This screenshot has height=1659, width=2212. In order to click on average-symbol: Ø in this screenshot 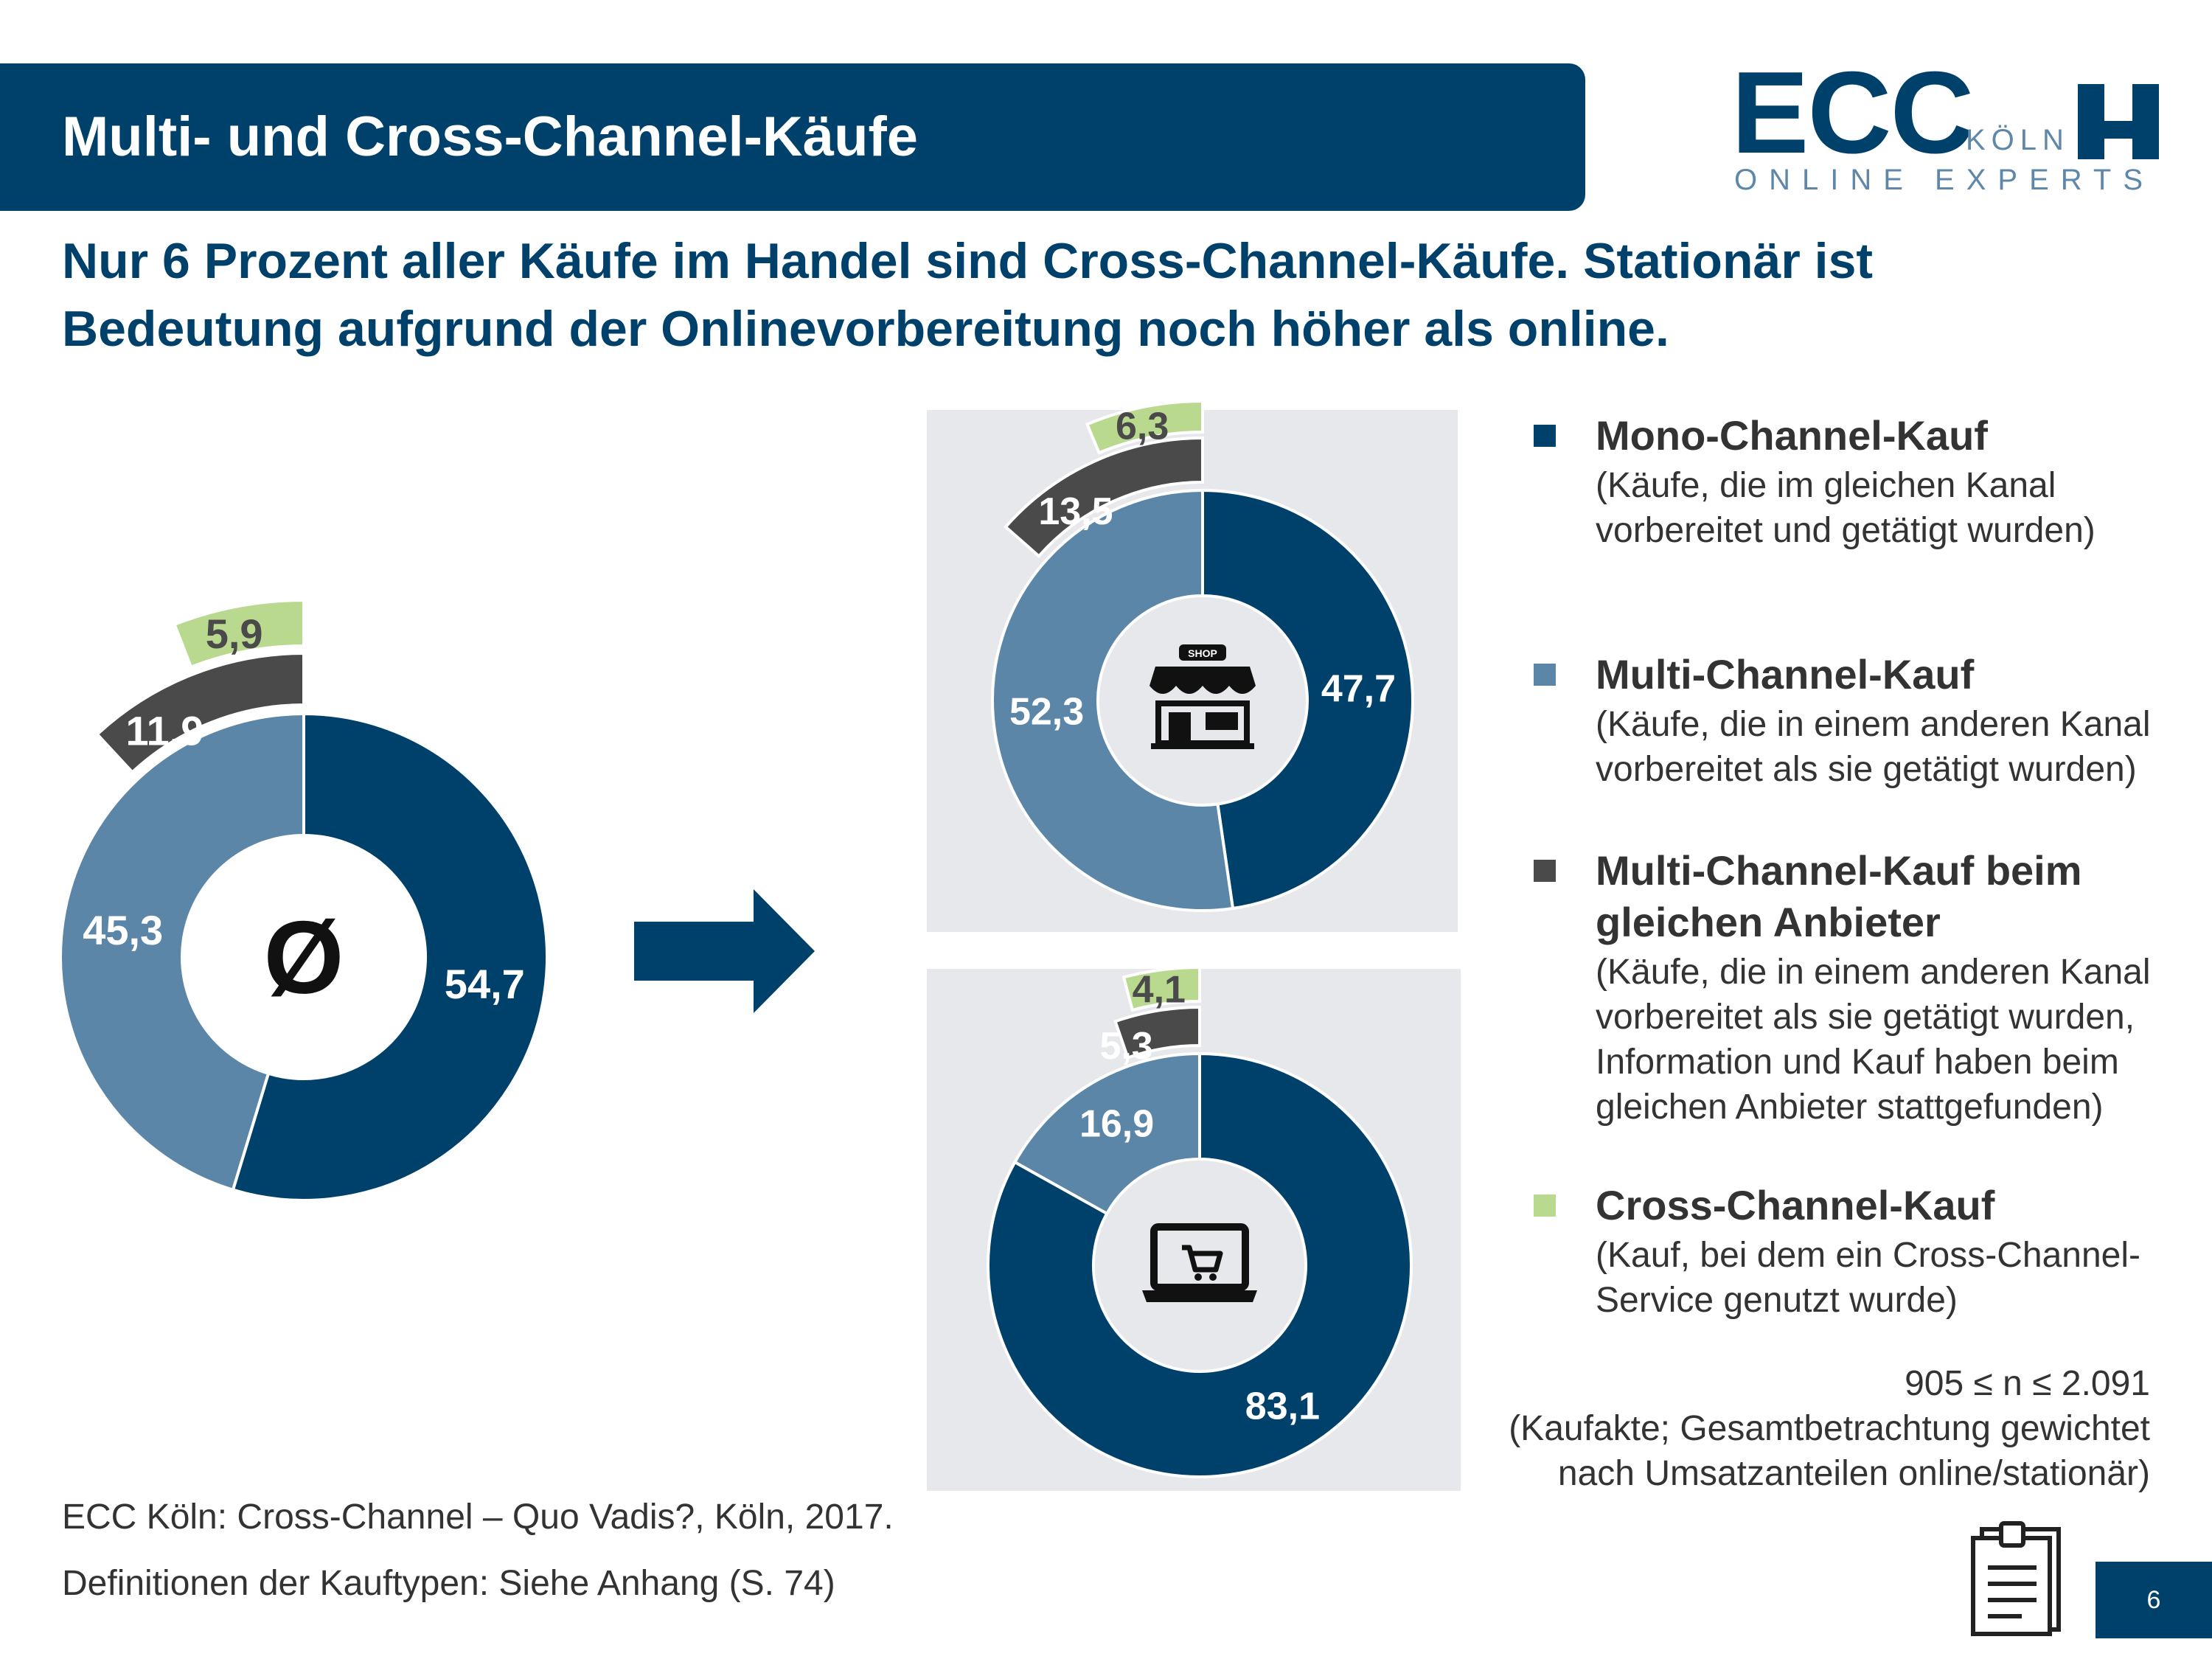, I will do `click(304, 957)`.